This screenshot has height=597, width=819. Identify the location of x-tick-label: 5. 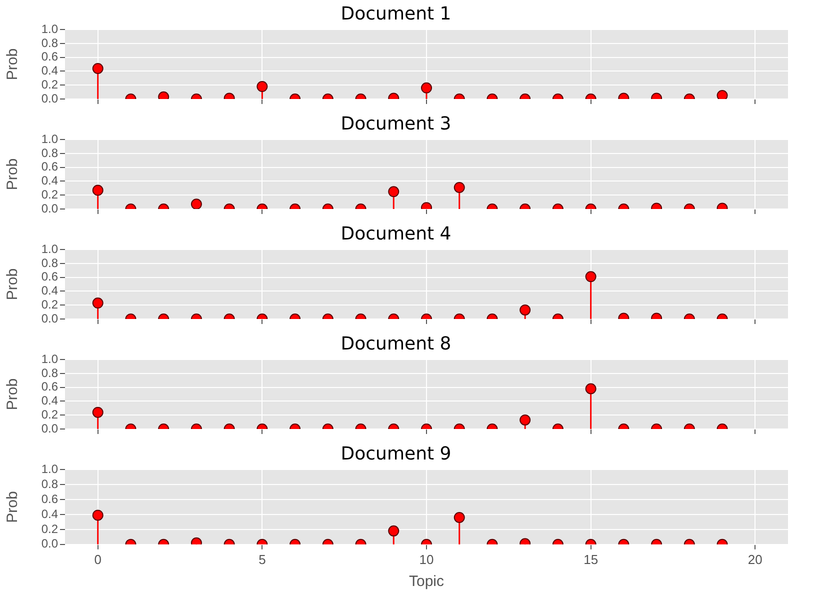
(262, 559).